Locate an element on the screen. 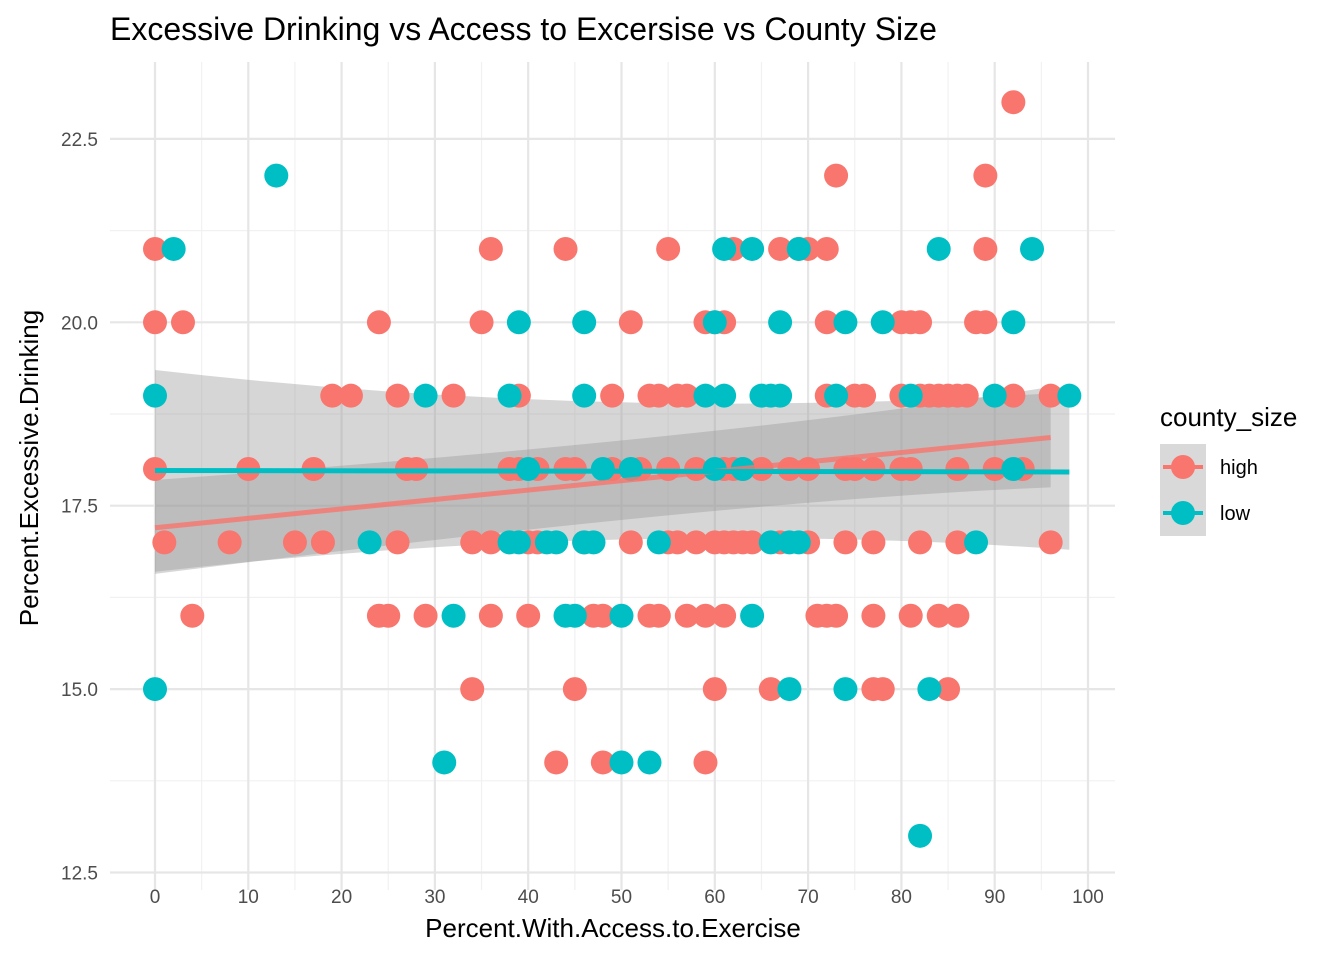  x-tick-label: 80 is located at coordinates (901, 897).